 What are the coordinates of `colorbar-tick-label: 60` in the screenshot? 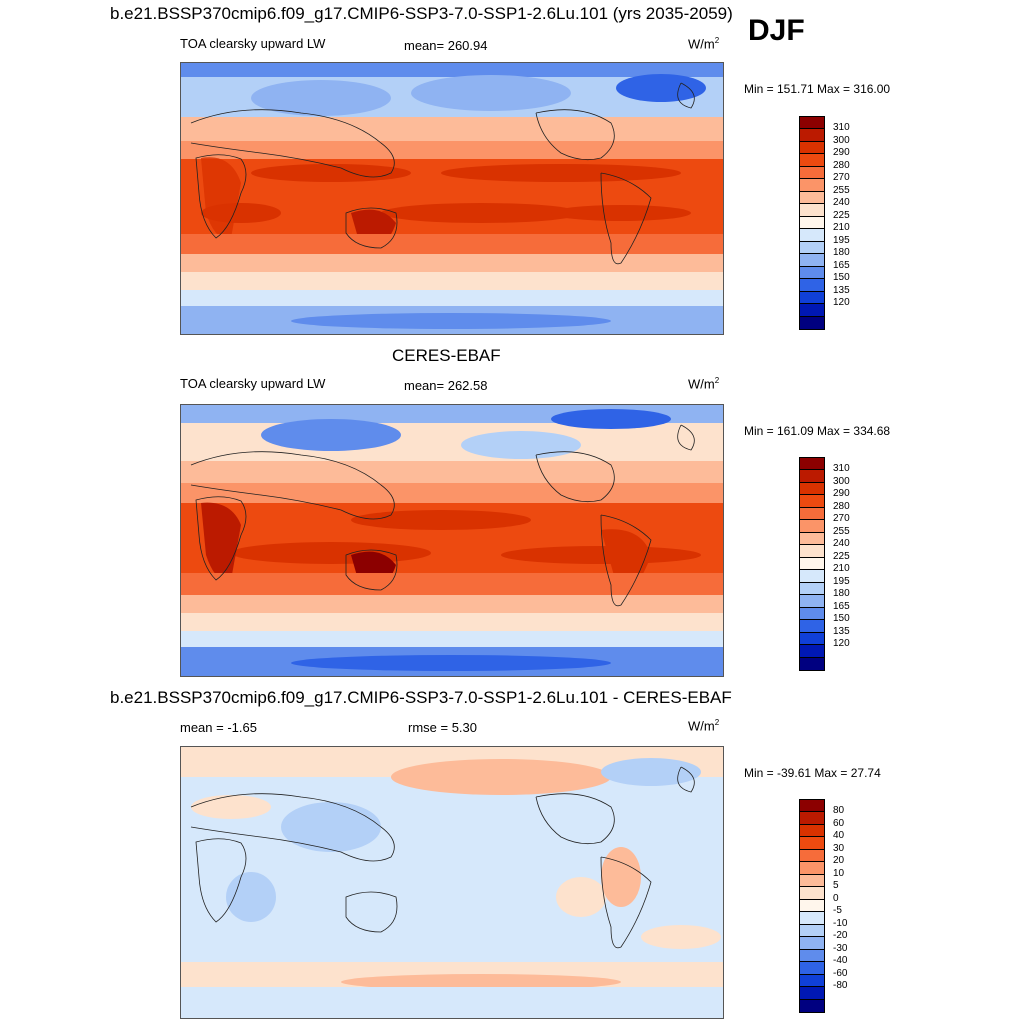 It's located at (839, 823).